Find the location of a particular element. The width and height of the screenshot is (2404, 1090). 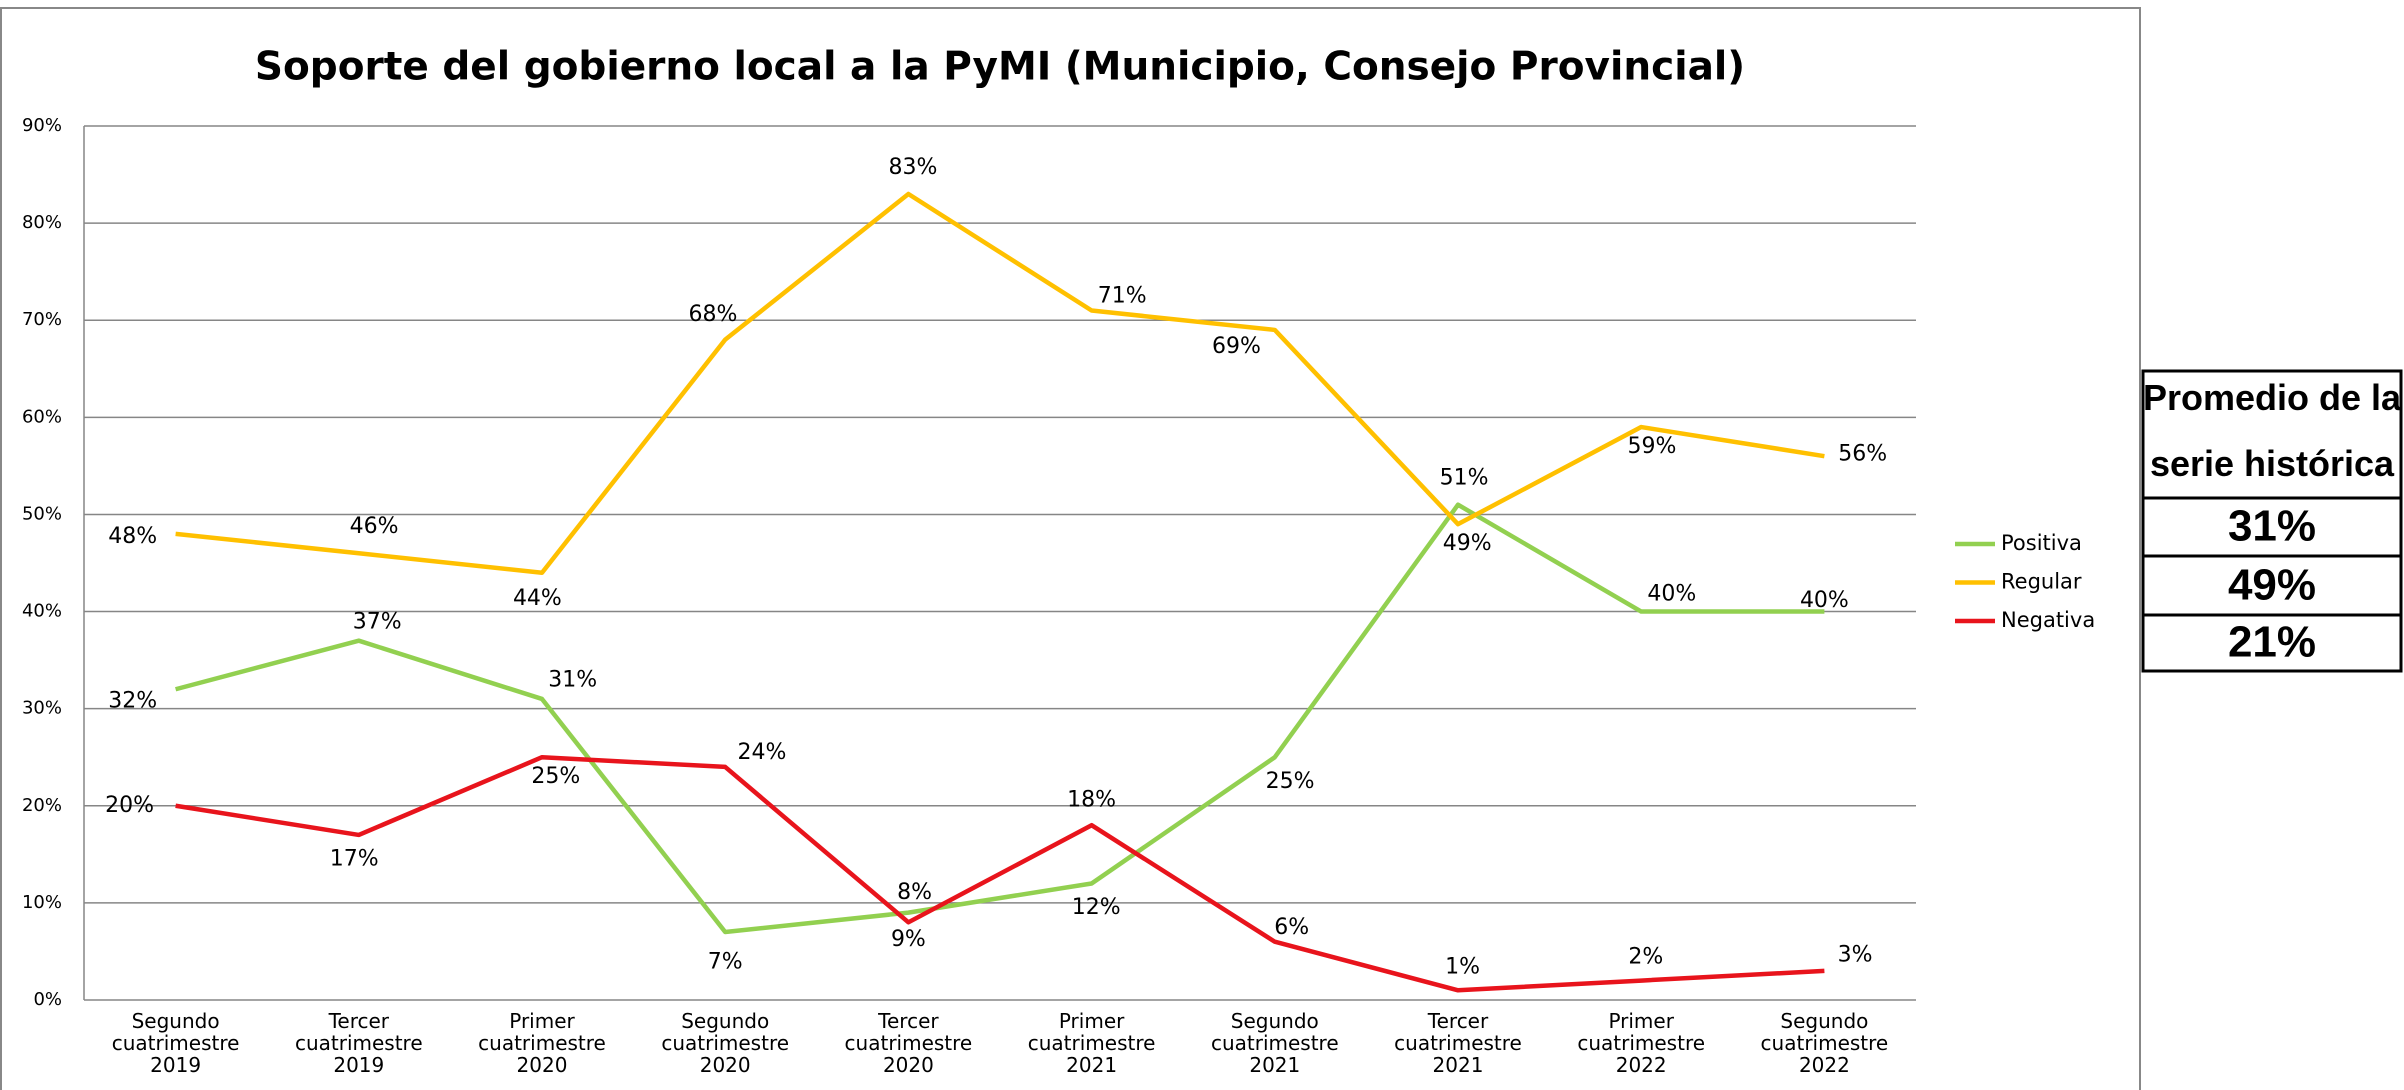

data-label: 7% is located at coordinates (725, 962).